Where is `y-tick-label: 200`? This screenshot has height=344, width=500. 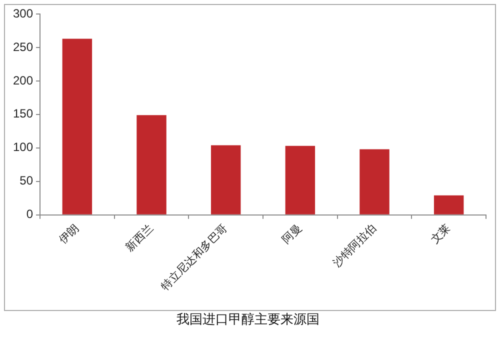 y-tick-label: 200 is located at coordinates (23, 80).